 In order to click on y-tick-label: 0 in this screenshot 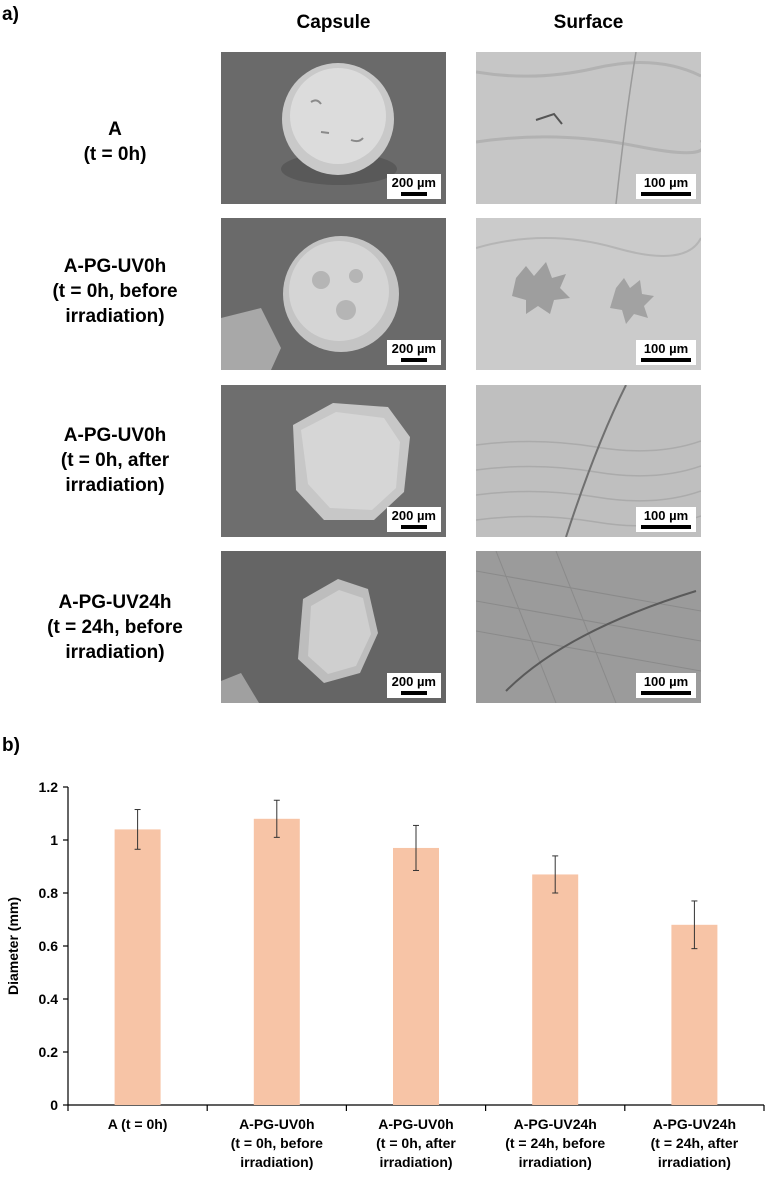, I will do `click(54, 1105)`.